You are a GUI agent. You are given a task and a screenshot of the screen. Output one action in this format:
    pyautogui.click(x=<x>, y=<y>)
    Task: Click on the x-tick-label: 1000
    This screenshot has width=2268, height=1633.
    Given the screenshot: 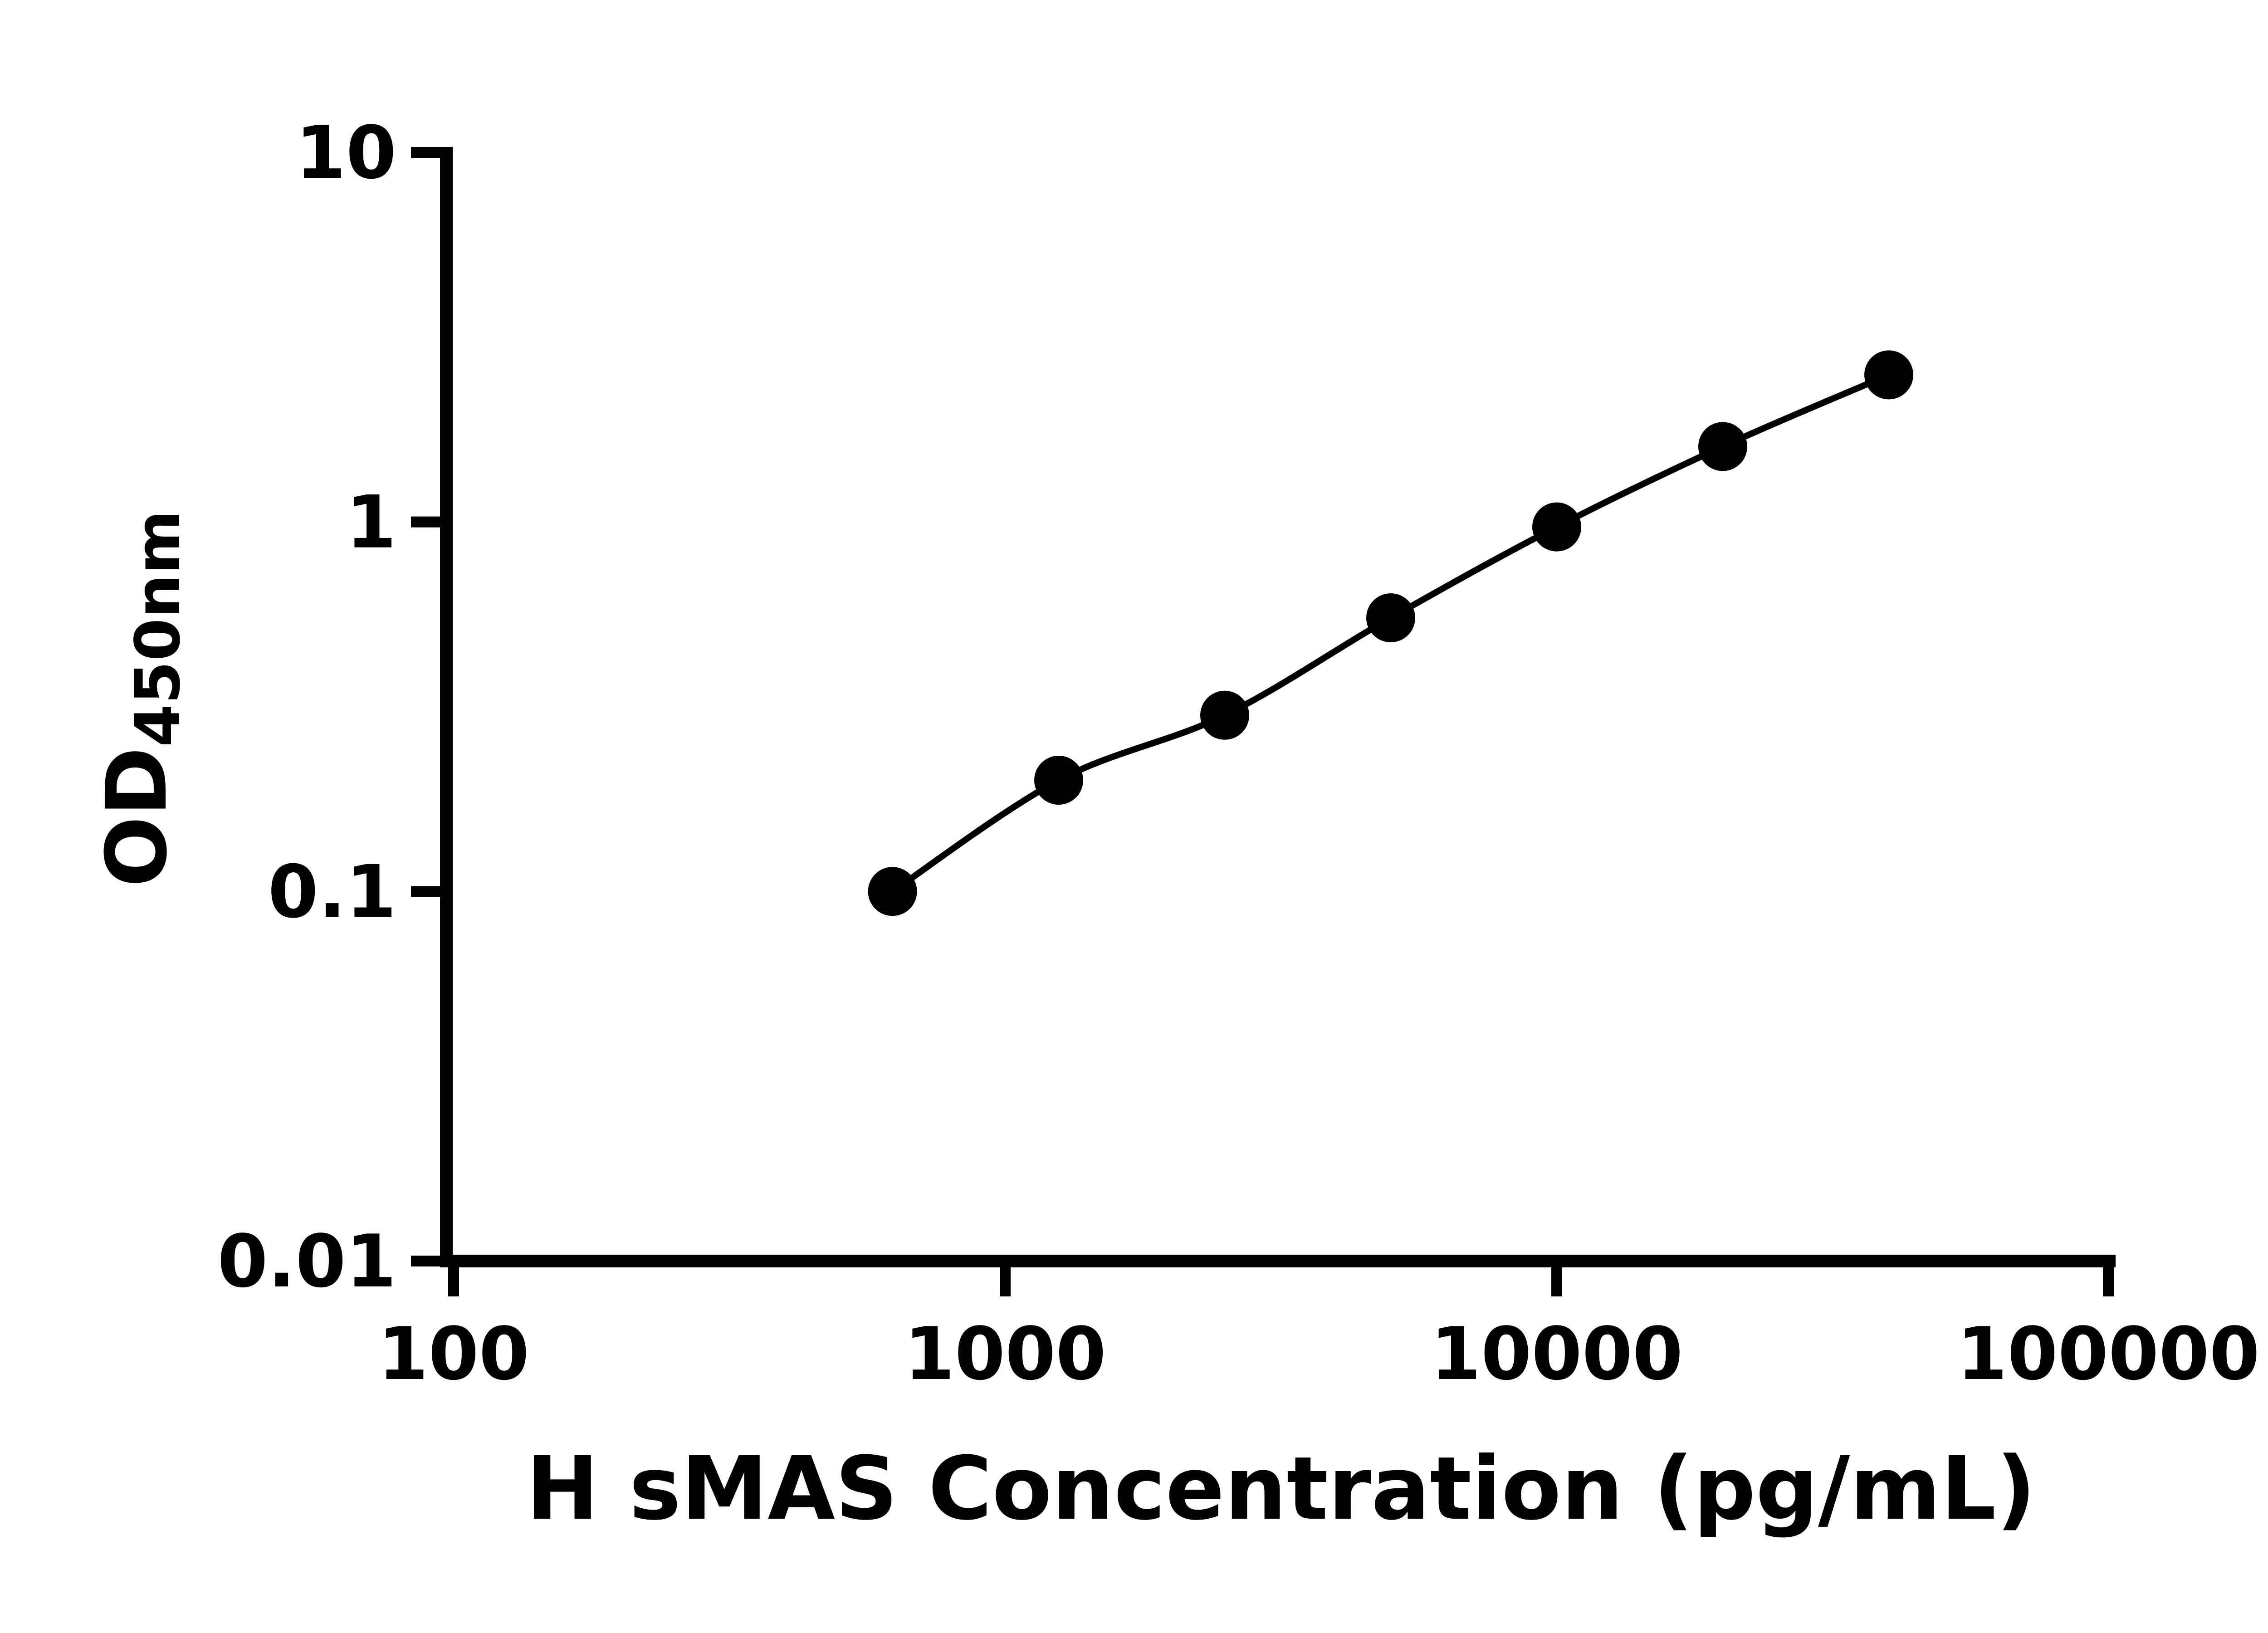 What is the action you would take?
    pyautogui.click(x=1005, y=1353)
    